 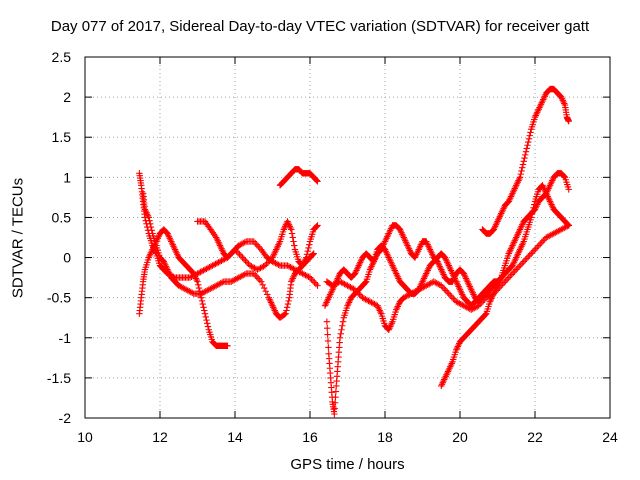 What do you see at coordinates (67, 258) in the screenshot?
I see `y-tick-label: 0` at bounding box center [67, 258].